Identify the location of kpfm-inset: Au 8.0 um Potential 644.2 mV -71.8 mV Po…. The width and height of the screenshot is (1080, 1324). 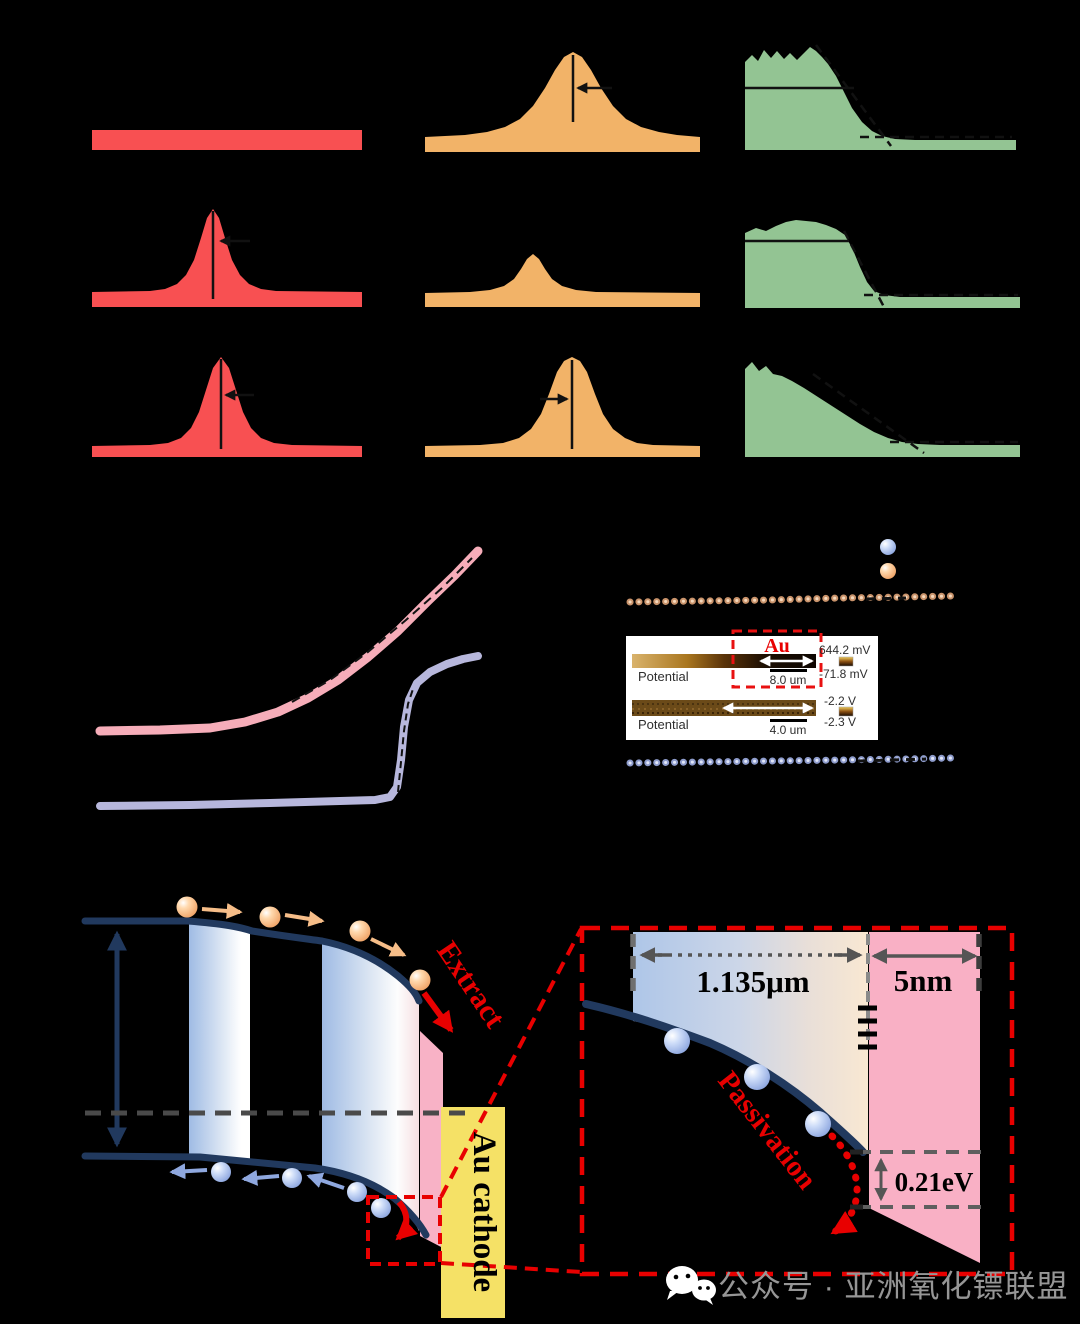
(752, 684).